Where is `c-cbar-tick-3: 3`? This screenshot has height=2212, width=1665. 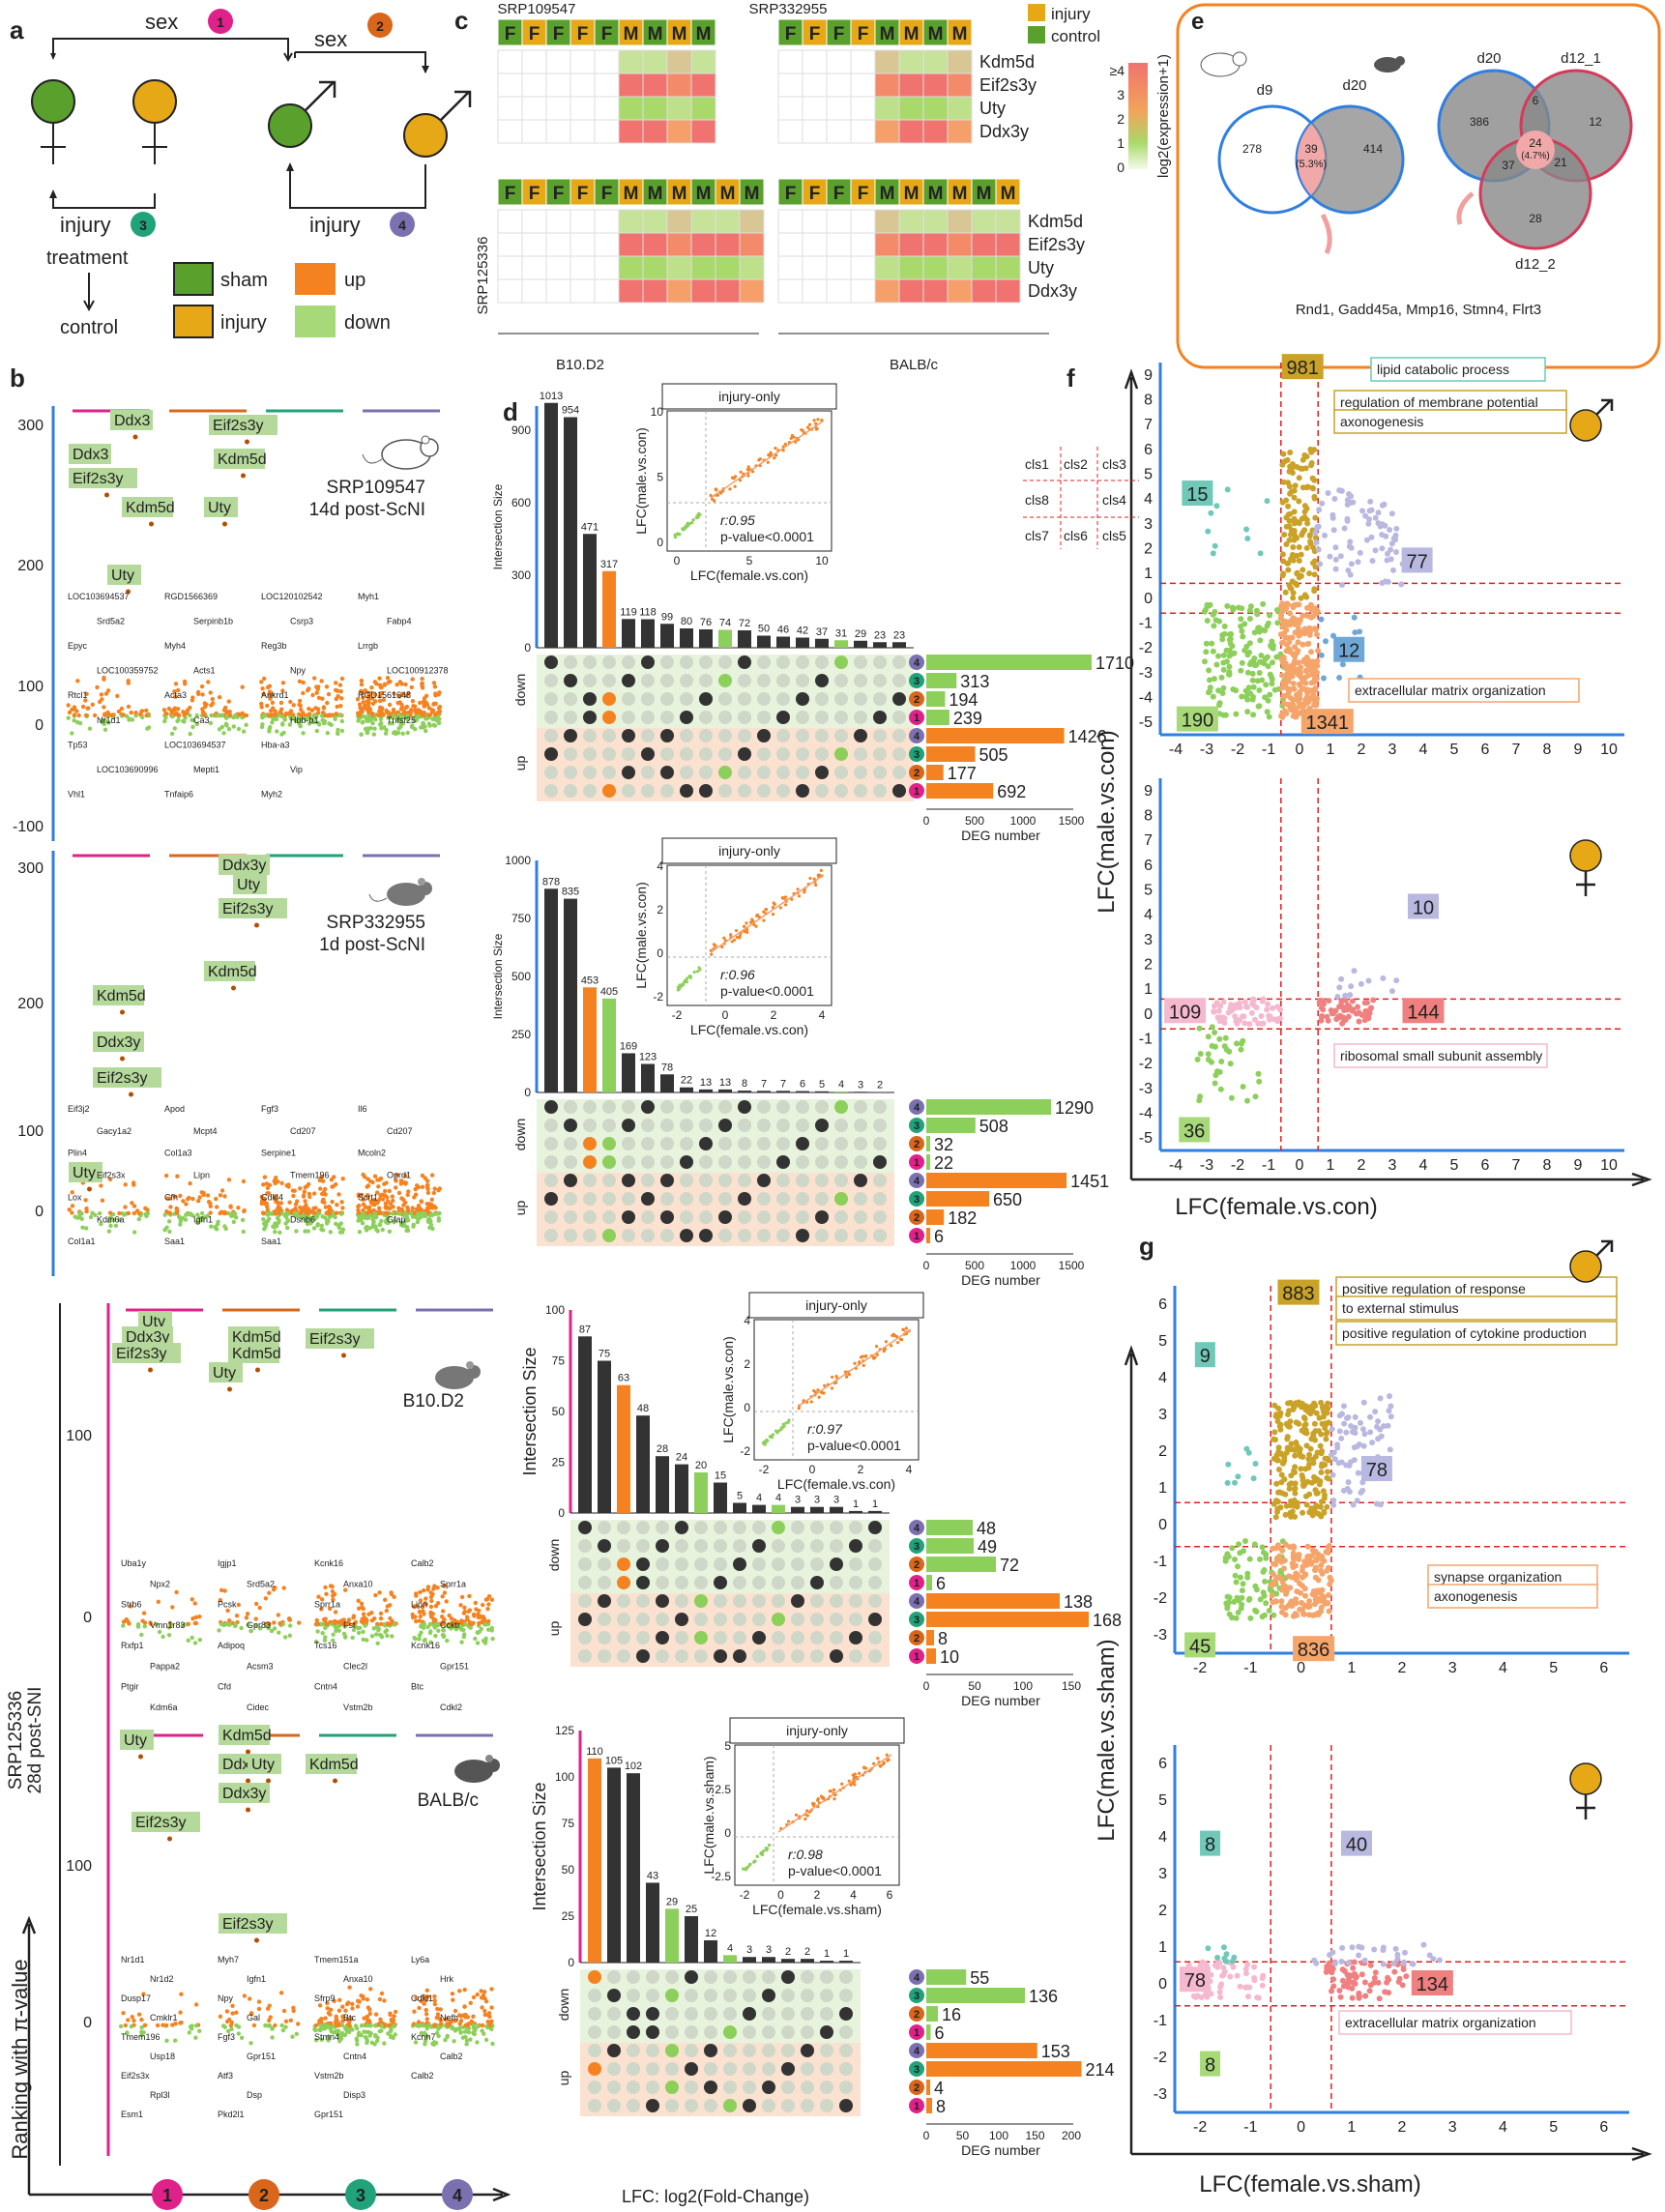 c-cbar-tick-3: 3 is located at coordinates (1121, 94).